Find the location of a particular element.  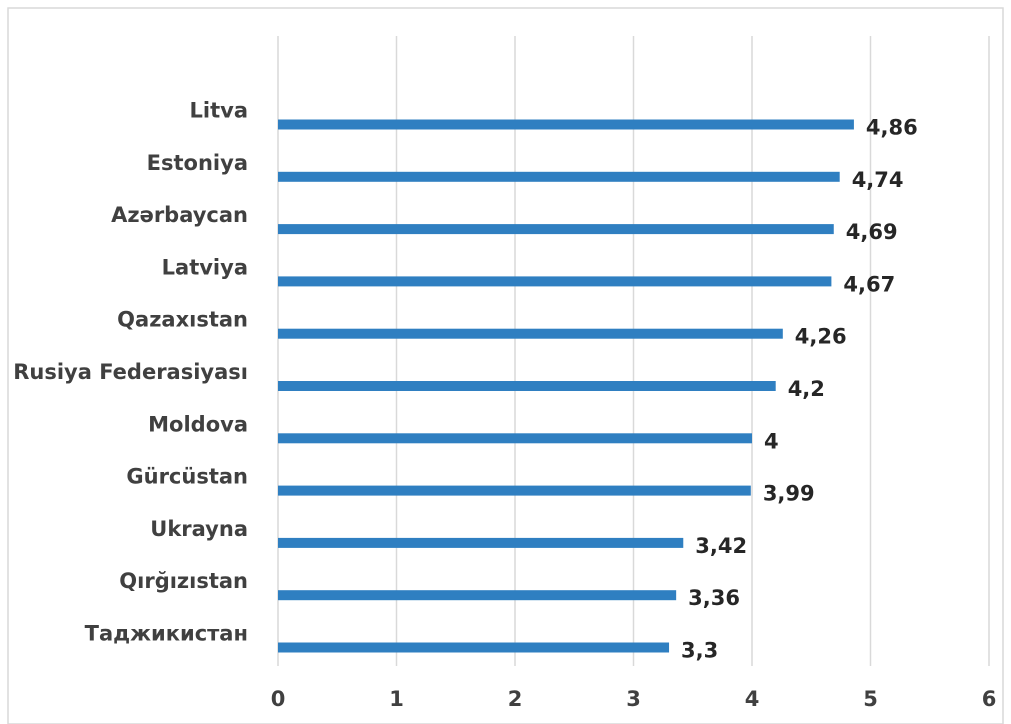

value-label: 3,42 is located at coordinates (721, 546).